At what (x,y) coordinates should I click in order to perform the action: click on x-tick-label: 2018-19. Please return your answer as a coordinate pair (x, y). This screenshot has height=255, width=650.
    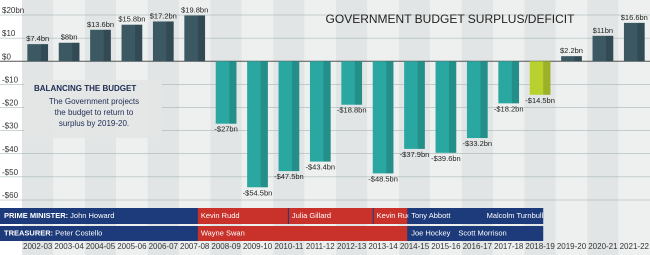
    Looking at the image, I should click on (540, 246).